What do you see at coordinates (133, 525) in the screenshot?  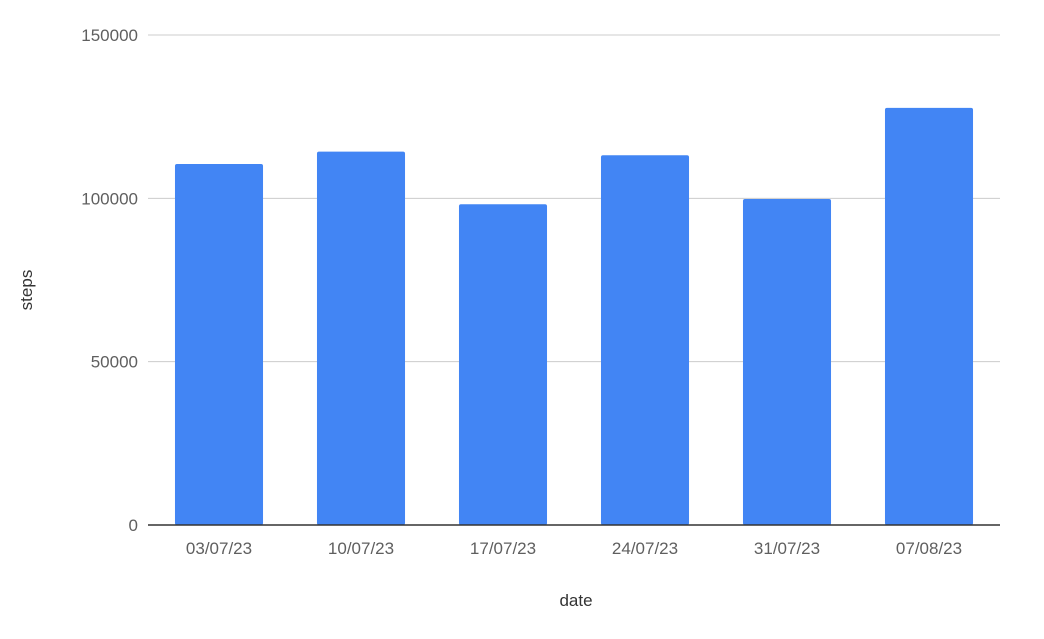 I see `y-tick-label: 0` at bounding box center [133, 525].